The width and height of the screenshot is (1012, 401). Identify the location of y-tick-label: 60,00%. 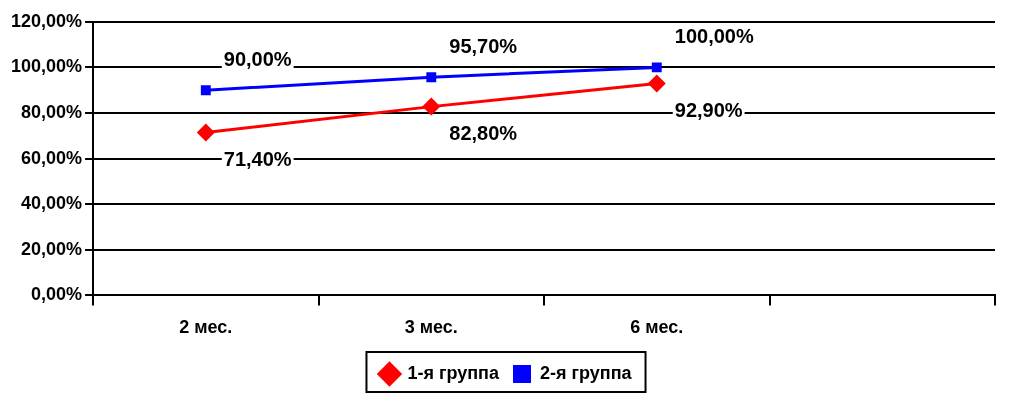
(52, 157).